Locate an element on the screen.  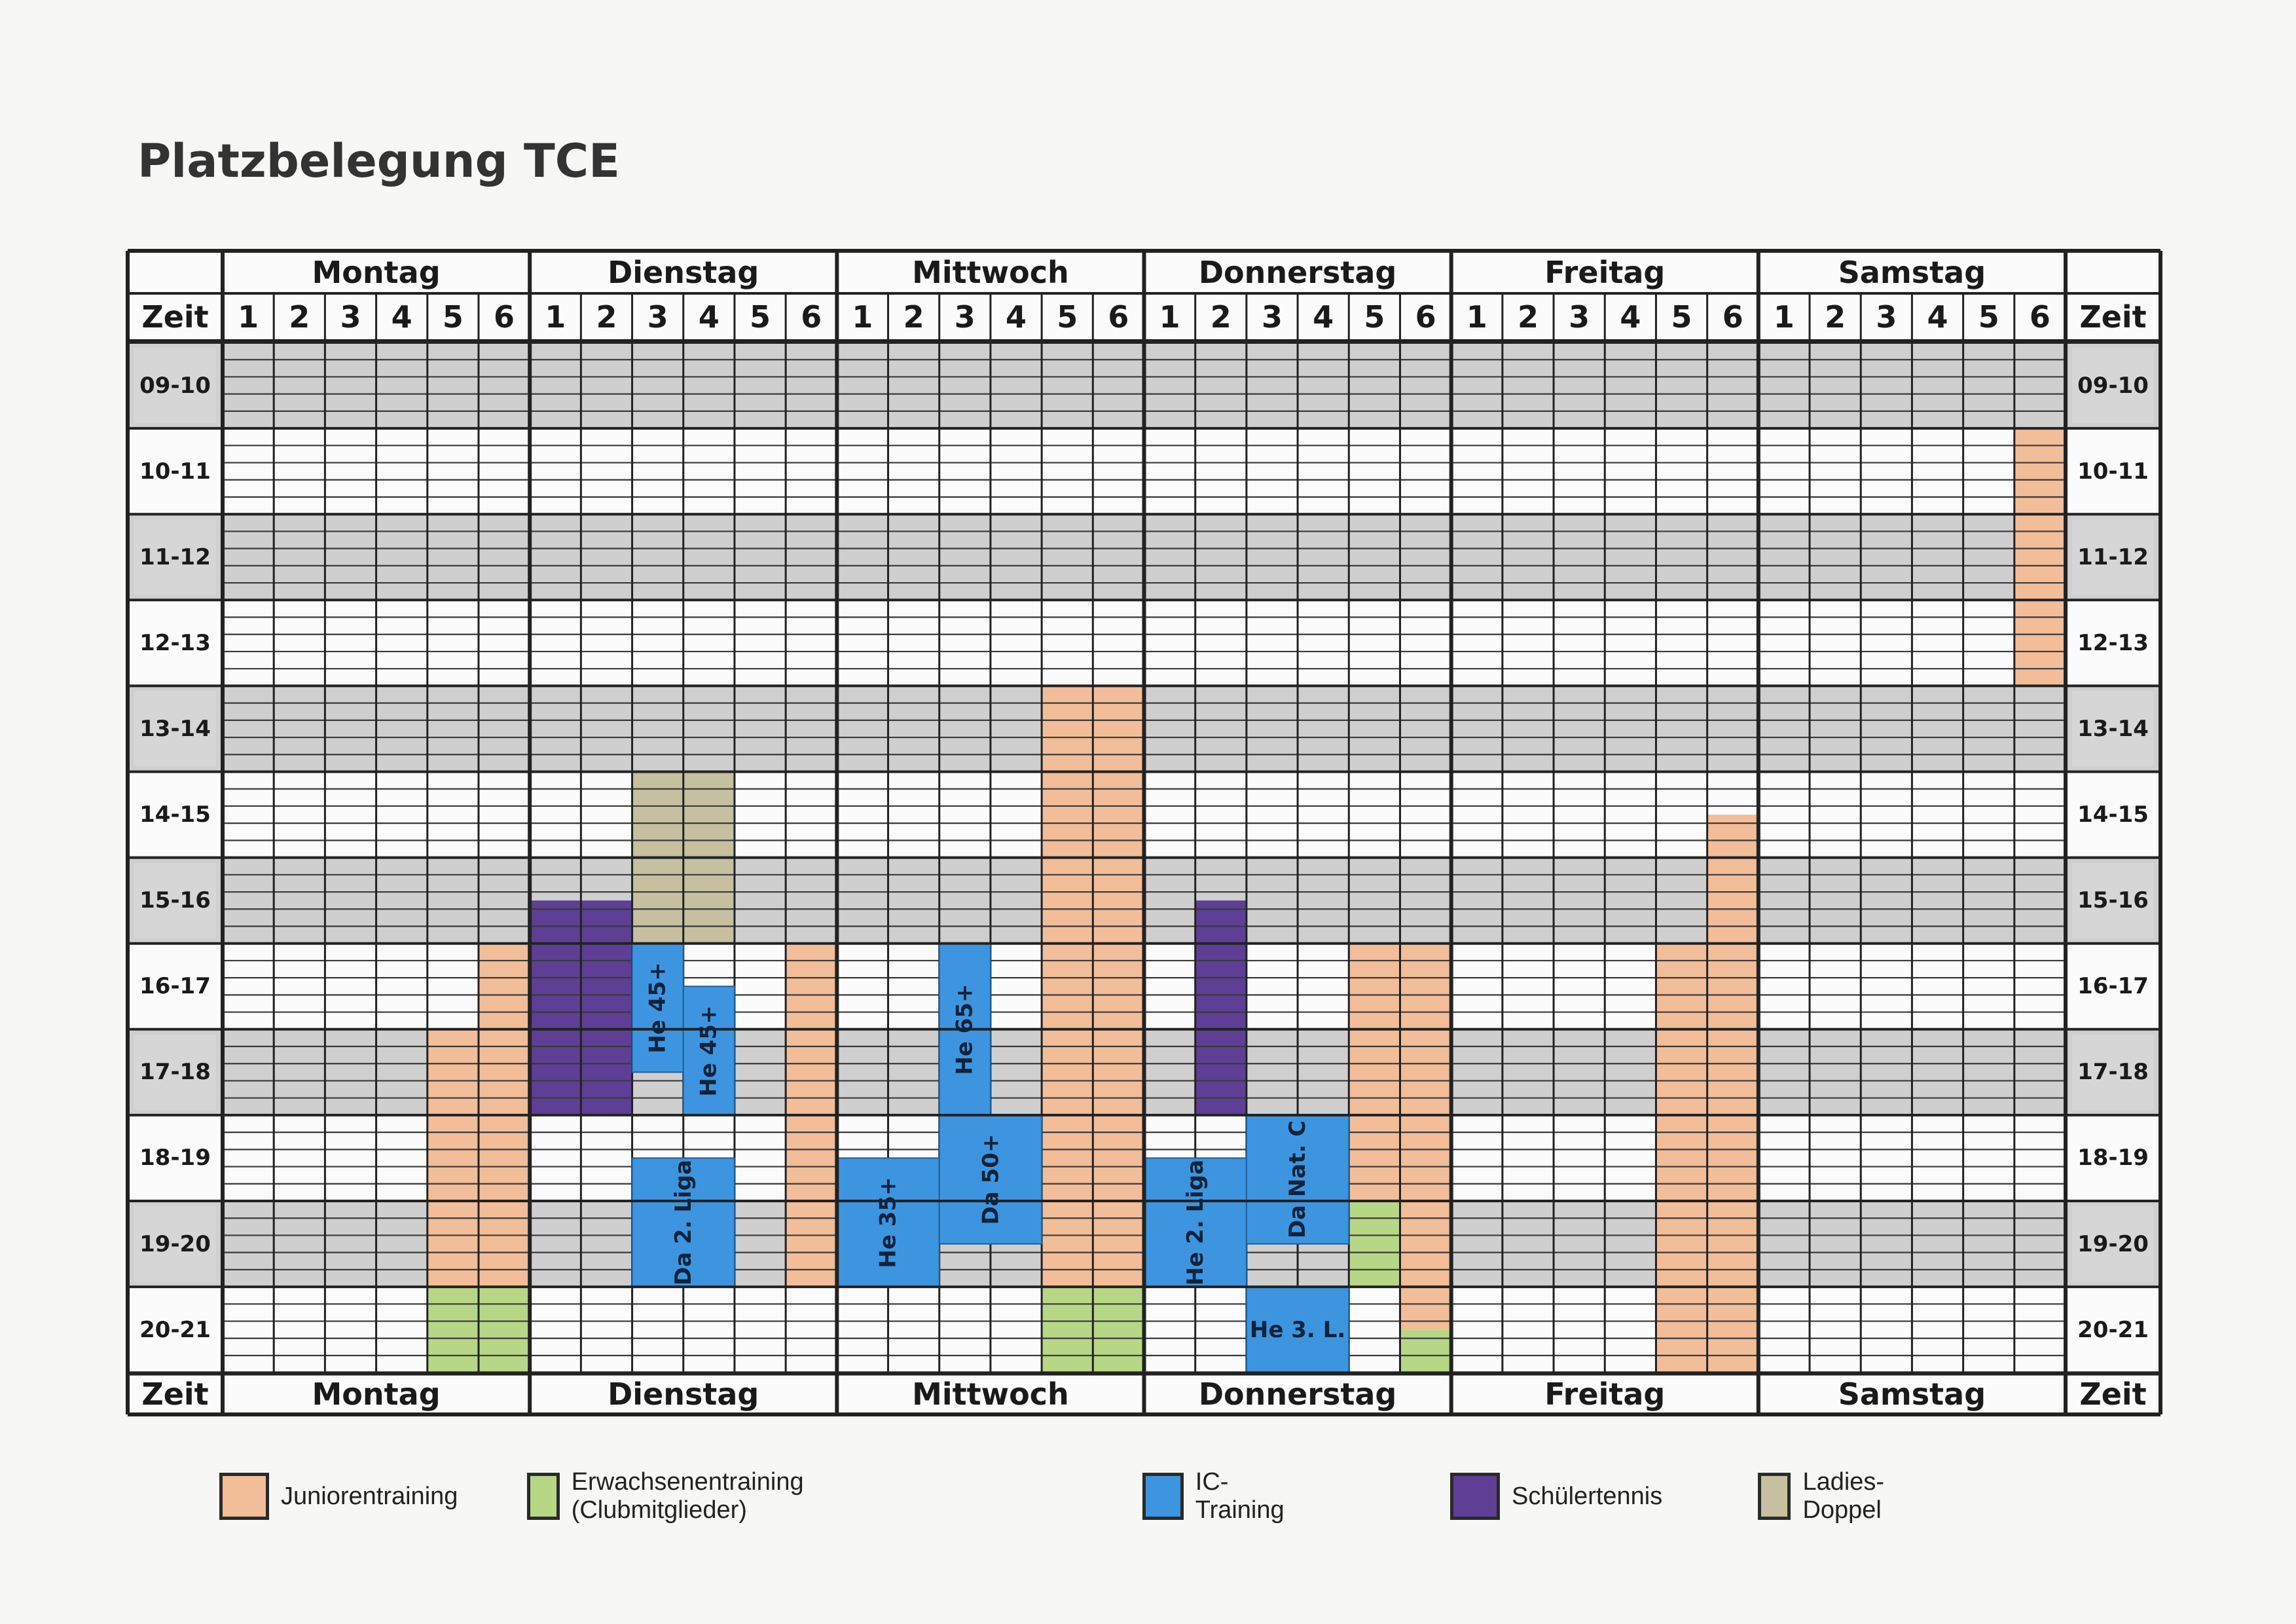
zeit-header-left: Zeit is located at coordinates (175, 317).